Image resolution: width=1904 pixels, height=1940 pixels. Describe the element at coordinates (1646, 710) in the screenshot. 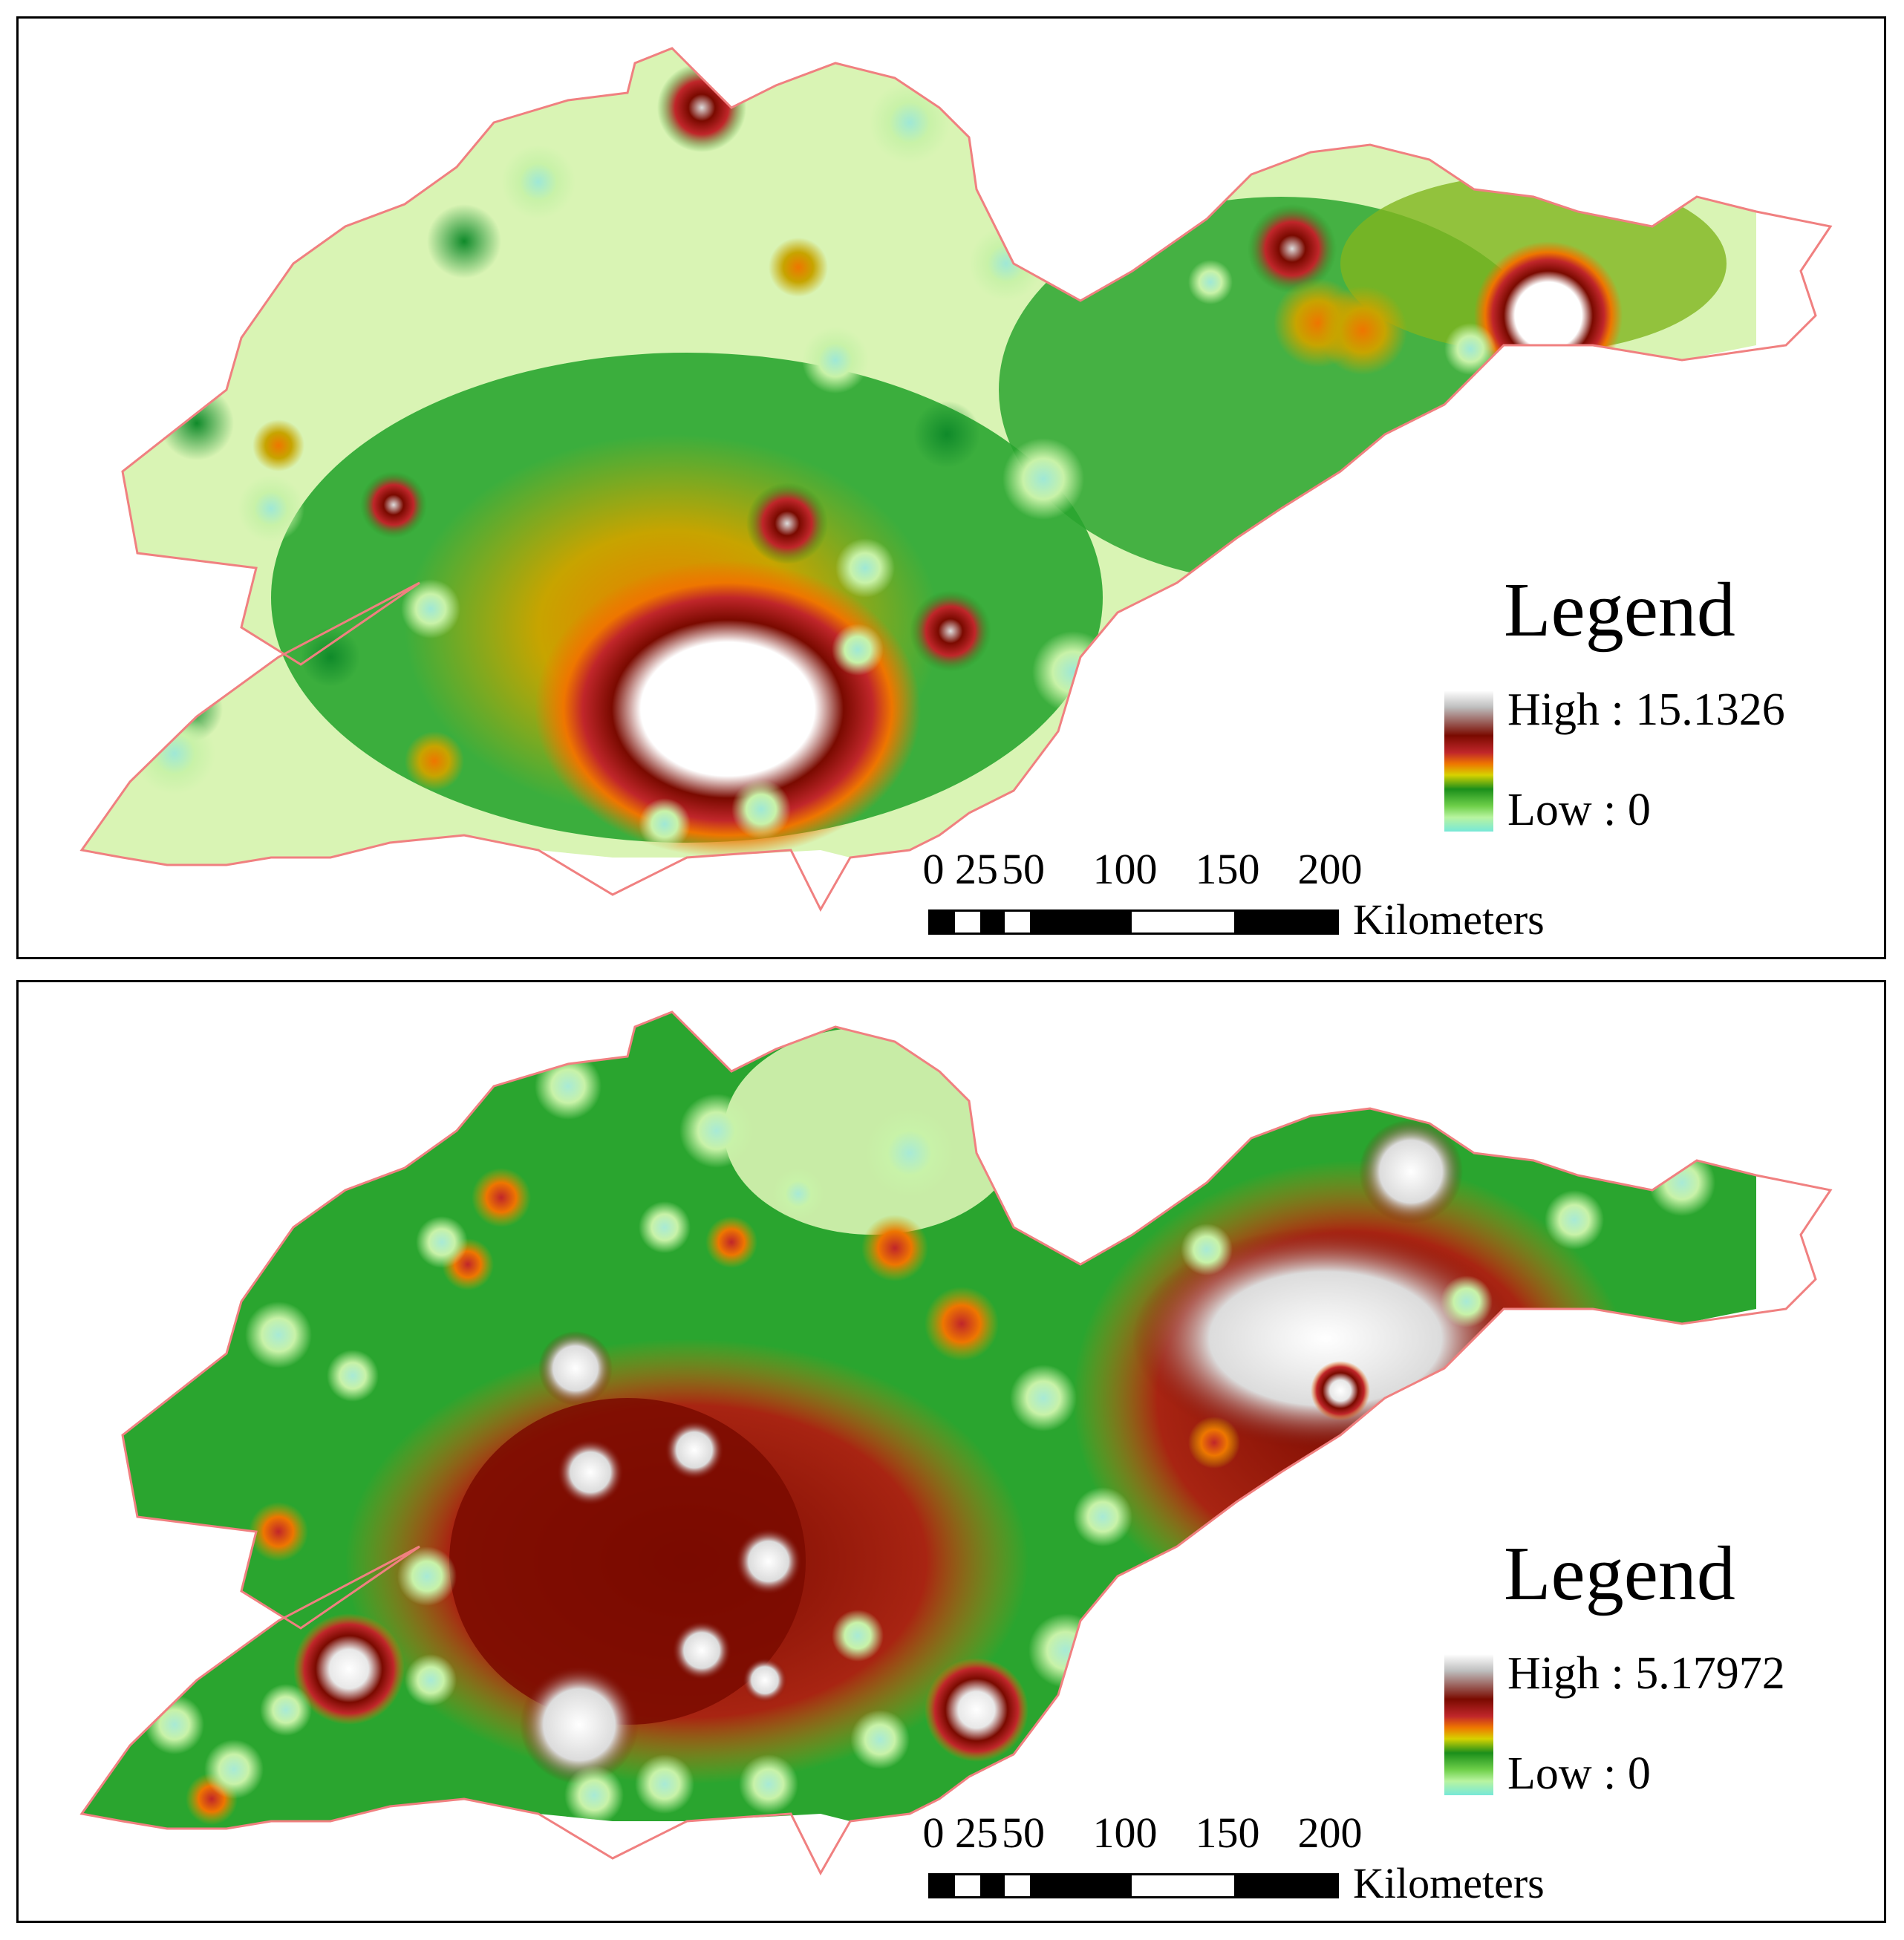

I see `legend-high-label: High : 15.1326` at that location.